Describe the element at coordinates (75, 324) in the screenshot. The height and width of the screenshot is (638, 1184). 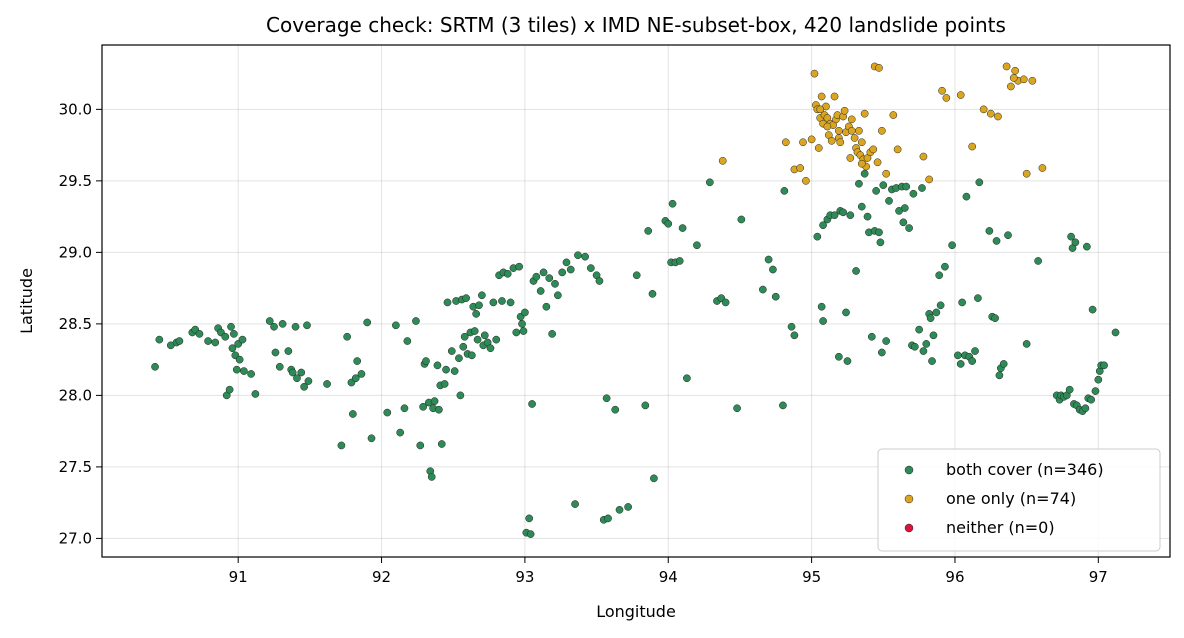
I see `y-tick-label: 28.5` at that location.